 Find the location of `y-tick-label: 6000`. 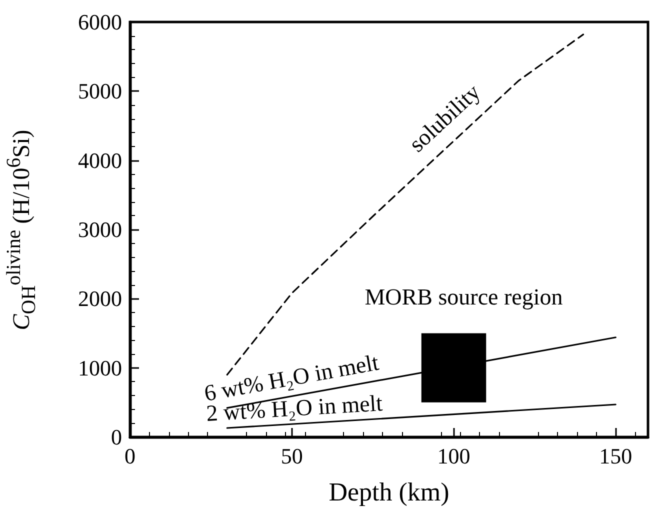

y-tick-label: 6000 is located at coordinates (100, 22).